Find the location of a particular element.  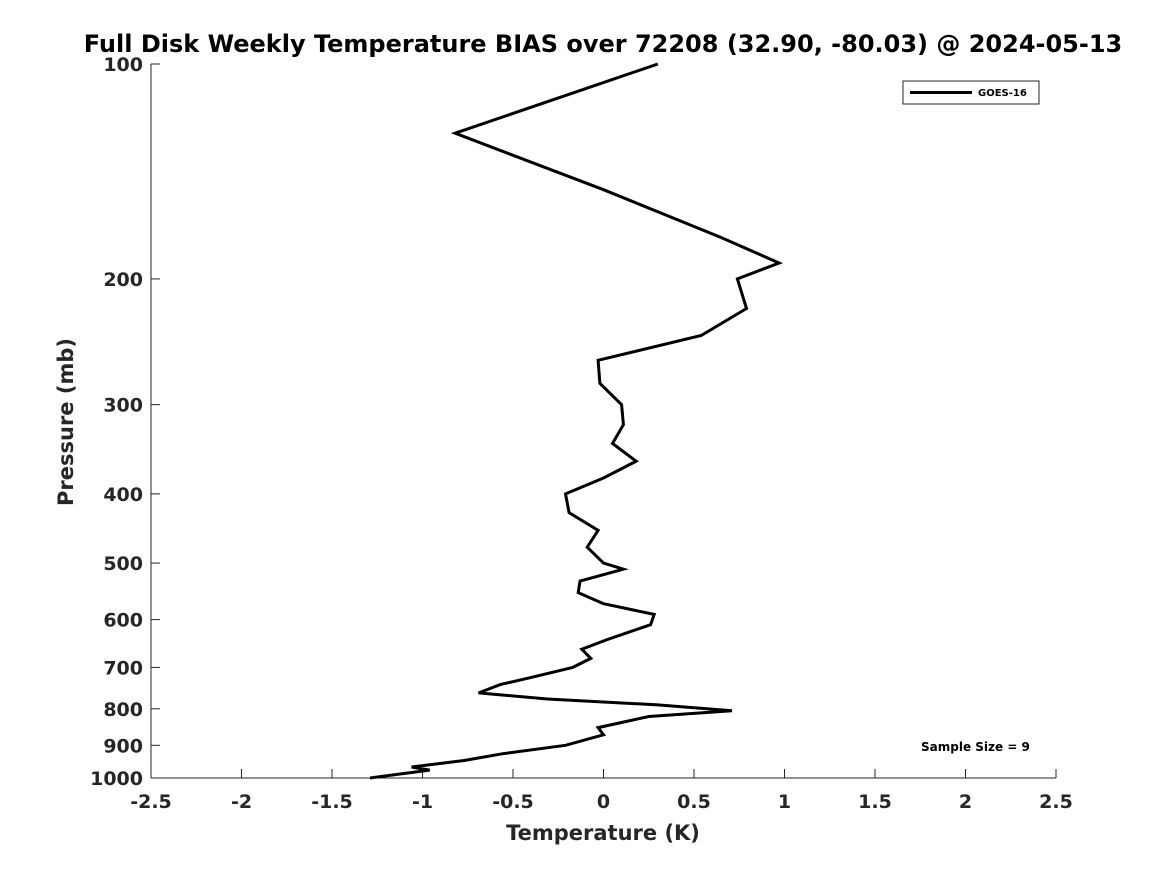

x-tick-label: -1 is located at coordinates (422, 802).